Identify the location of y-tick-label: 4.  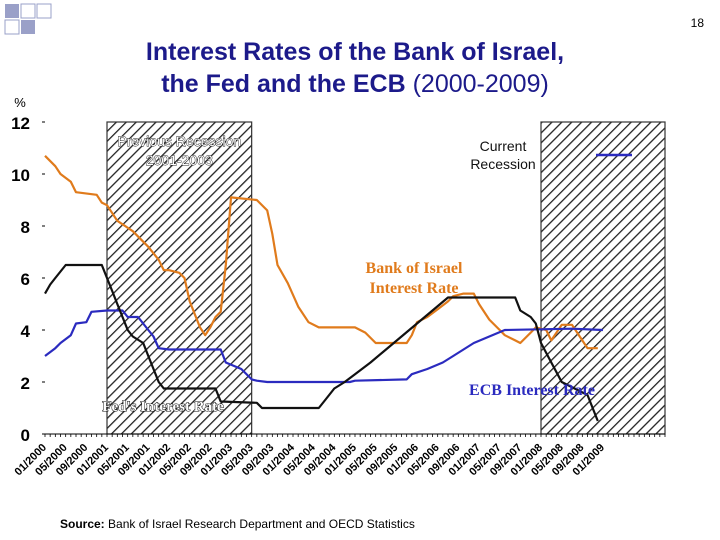
(26, 331).